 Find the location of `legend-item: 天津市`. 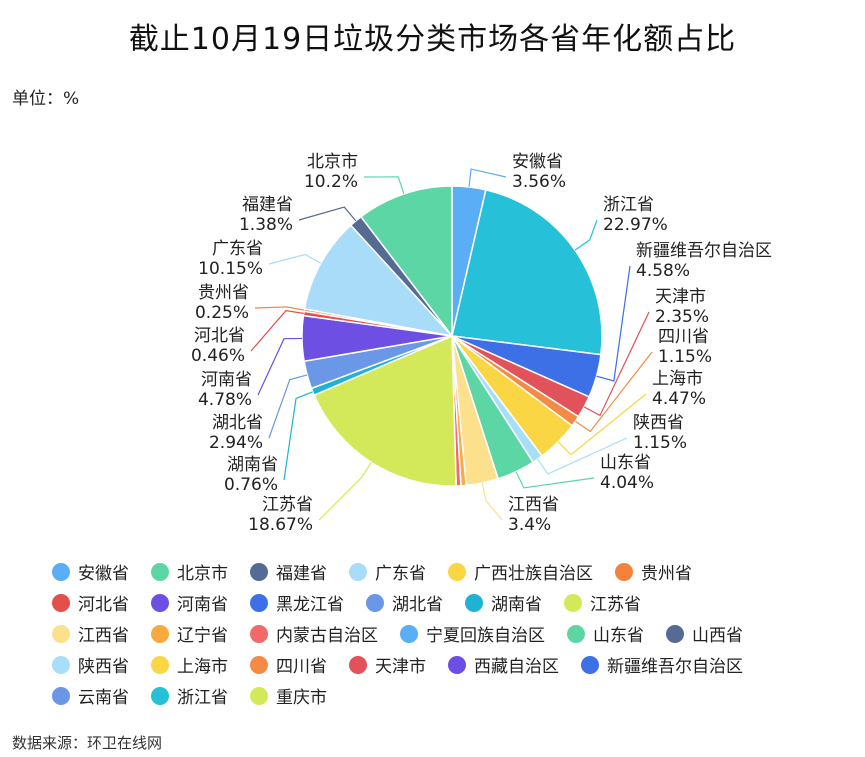

legend-item: 天津市 is located at coordinates (387, 664).